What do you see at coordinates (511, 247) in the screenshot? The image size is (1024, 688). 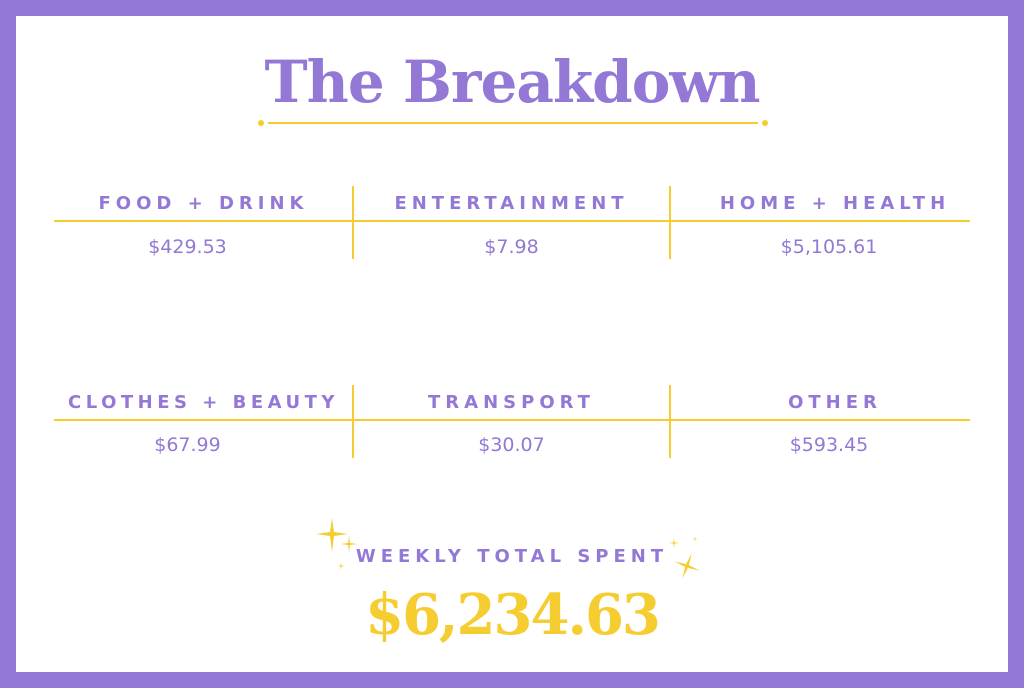 I see `category-value: $7.98` at bounding box center [511, 247].